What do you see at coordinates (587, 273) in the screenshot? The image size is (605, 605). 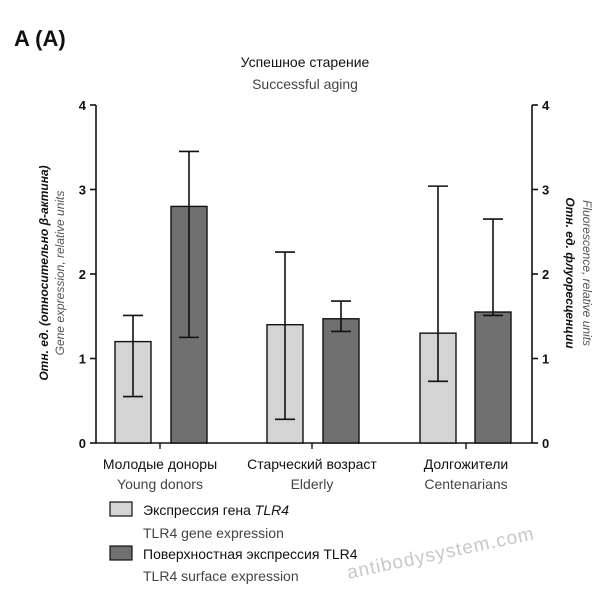 I see `y-axis-right-label-en: Fluorescence, relative units` at bounding box center [587, 273].